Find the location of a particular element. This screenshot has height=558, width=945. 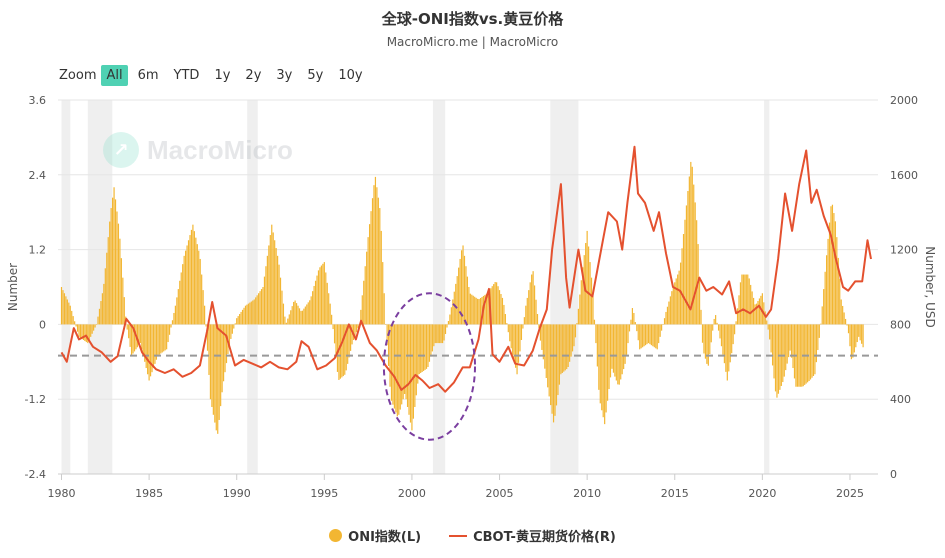

legend: ONI指数(L) CBOT-黄豆期货价格(R) is located at coordinates (472, 535).